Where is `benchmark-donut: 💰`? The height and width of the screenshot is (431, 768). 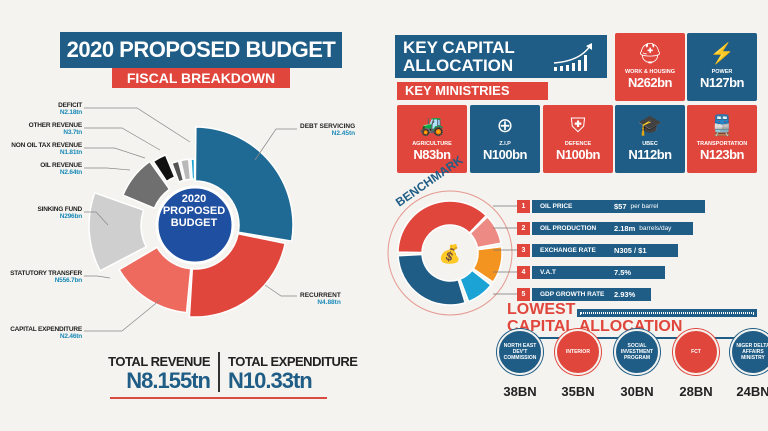
benchmark-donut: 💰 is located at coordinates (452, 253).